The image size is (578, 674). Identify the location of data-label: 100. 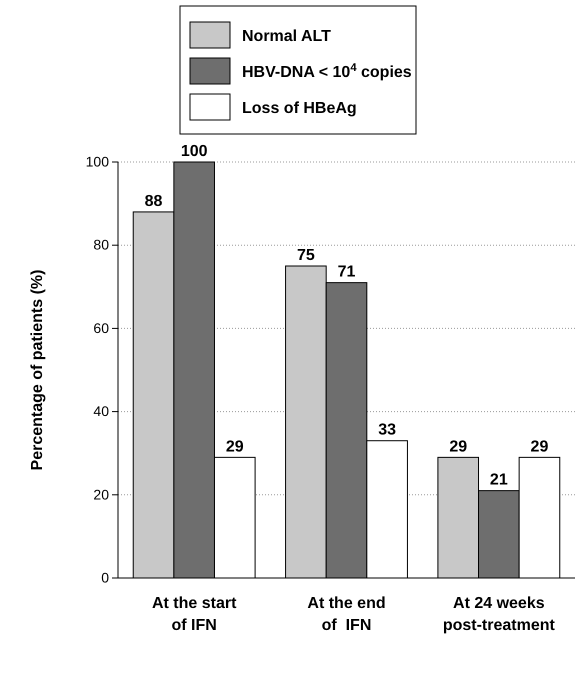
(194, 151).